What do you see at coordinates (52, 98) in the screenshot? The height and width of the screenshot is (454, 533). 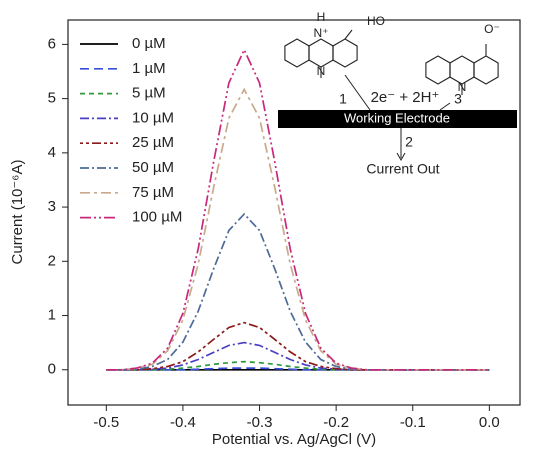 I see `y-tick-label: 5` at bounding box center [52, 98].